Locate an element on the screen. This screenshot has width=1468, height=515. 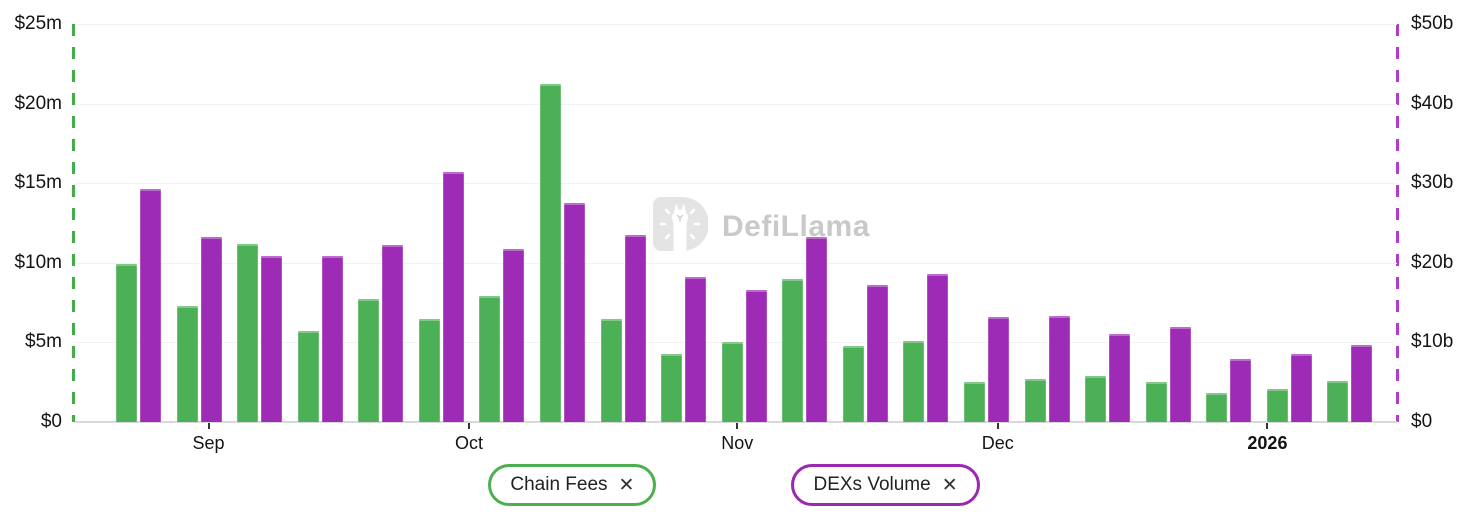
right-axis-tick-label: $50b is located at coordinates (1432, 23).